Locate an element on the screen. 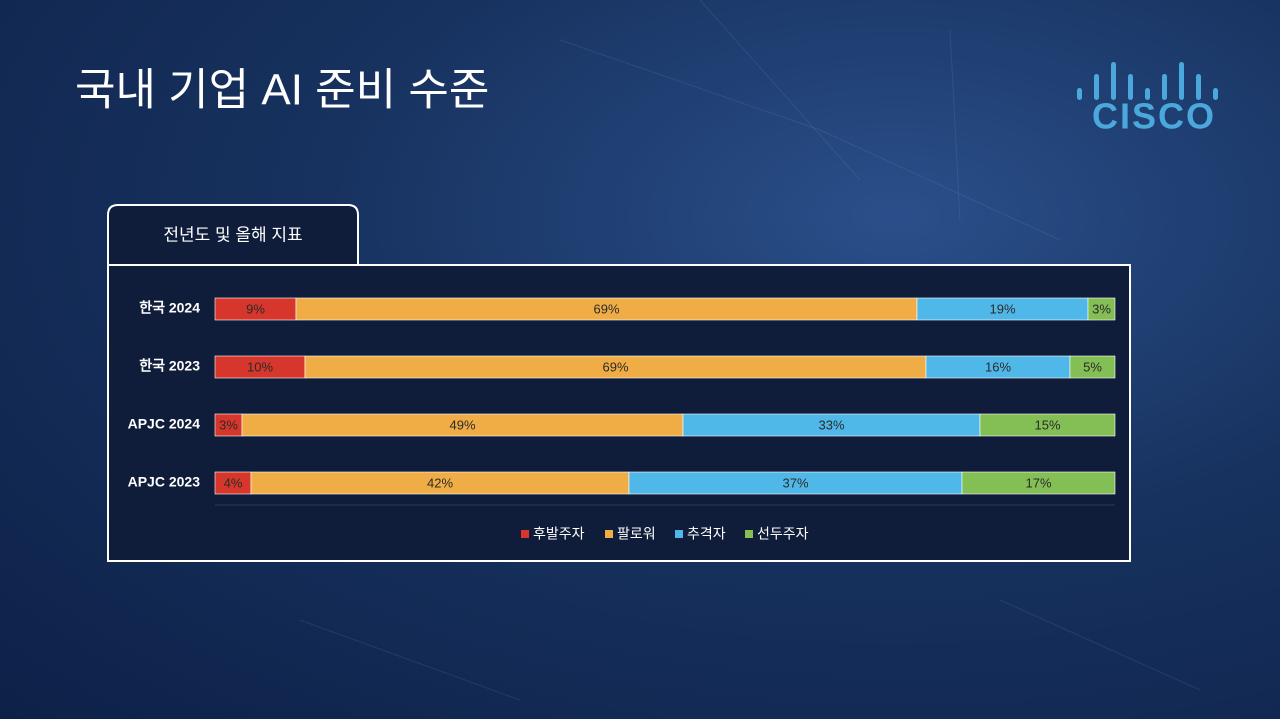 This screenshot has width=1280, height=719. chart-title: 전년도 및 올해 지표 is located at coordinates (232, 234).